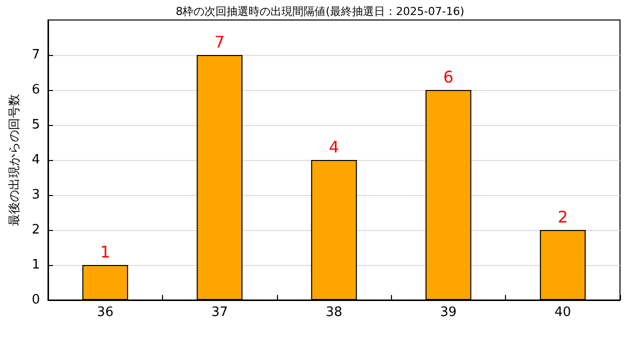  I want to click on data-label: 7, so click(219, 42).